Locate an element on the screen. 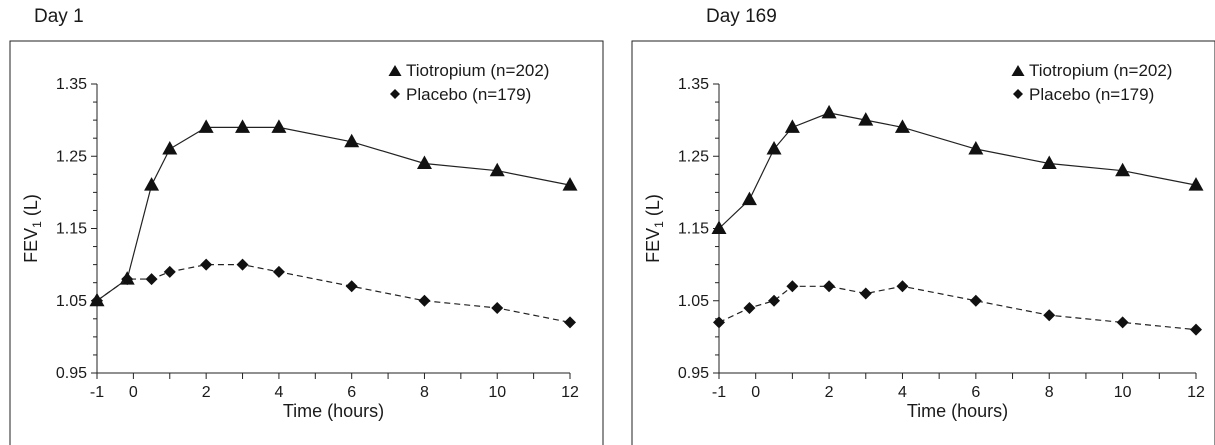 The image size is (1215, 445). chart-title-day-1: Day 1 is located at coordinates (59, 16).